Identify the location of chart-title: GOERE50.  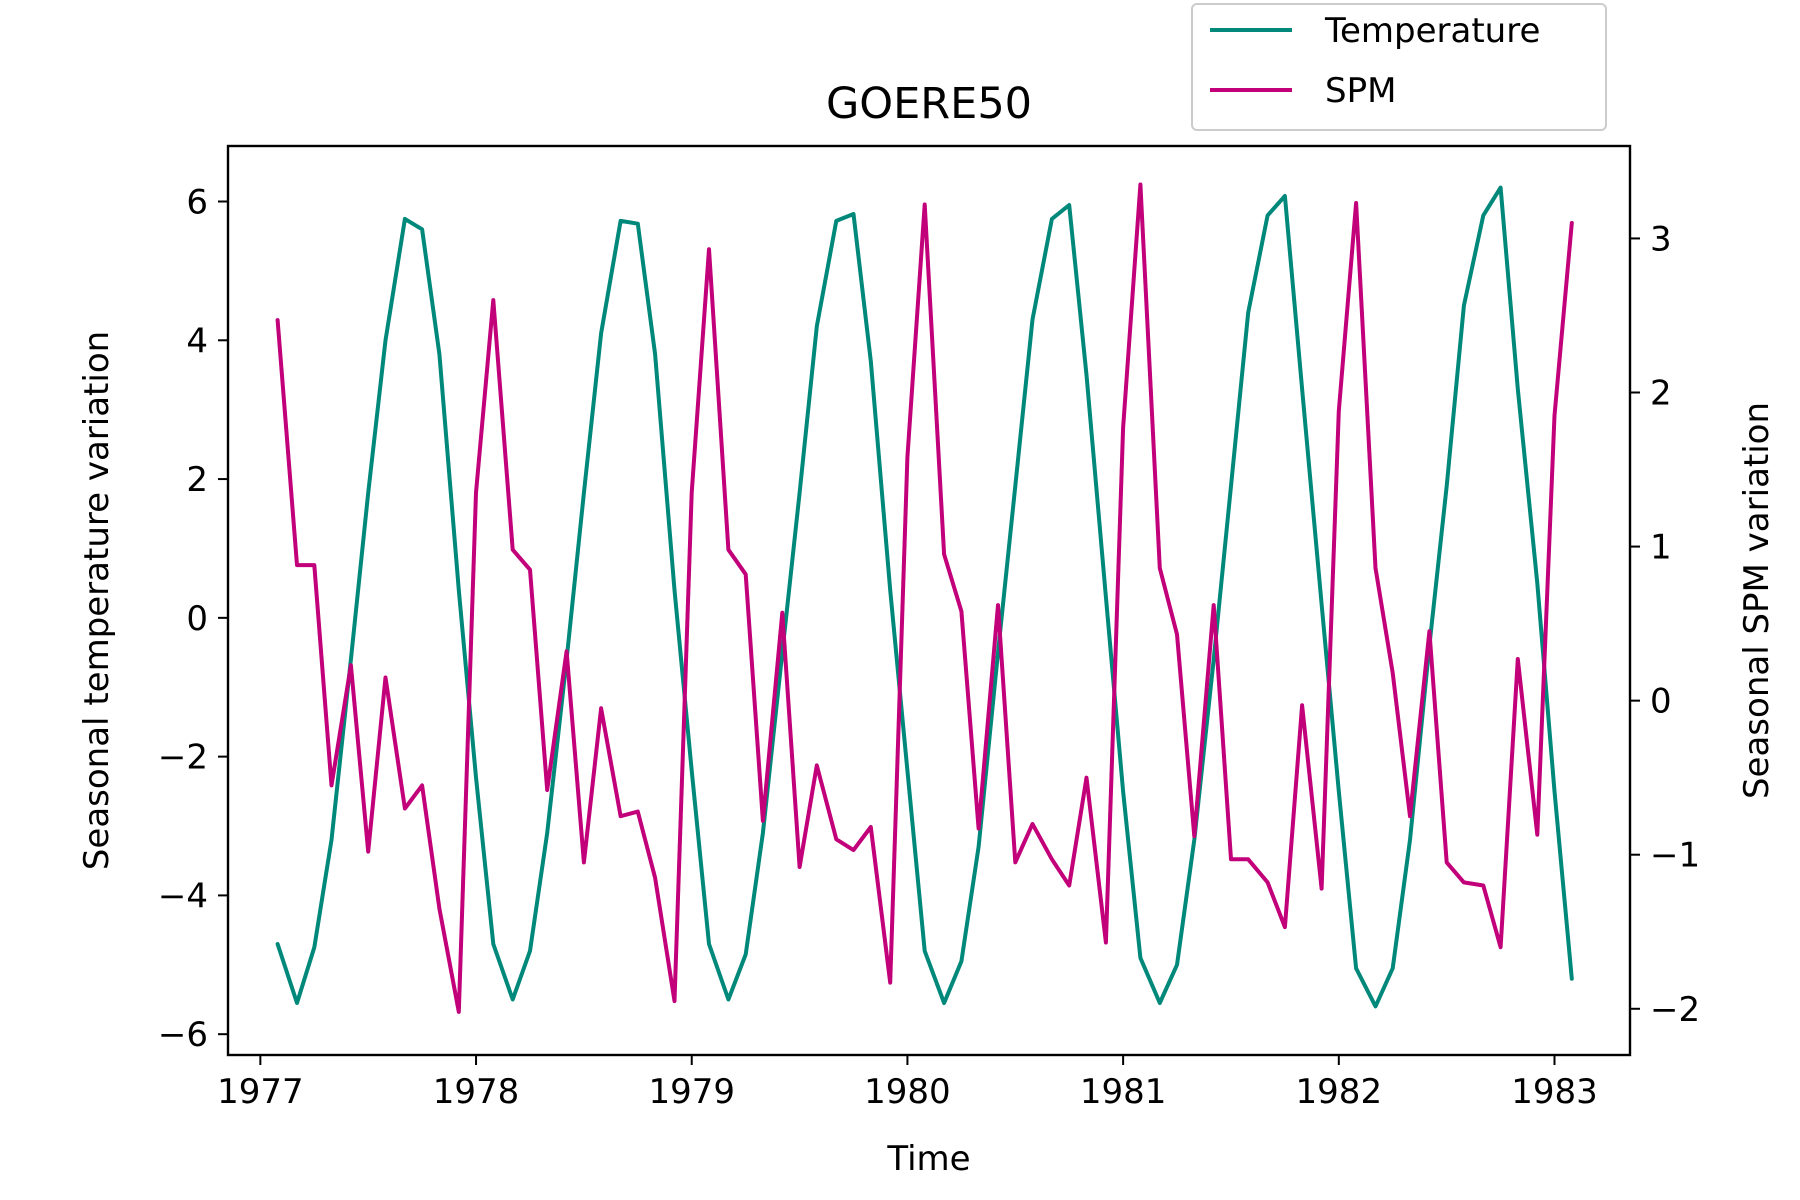
(929, 104).